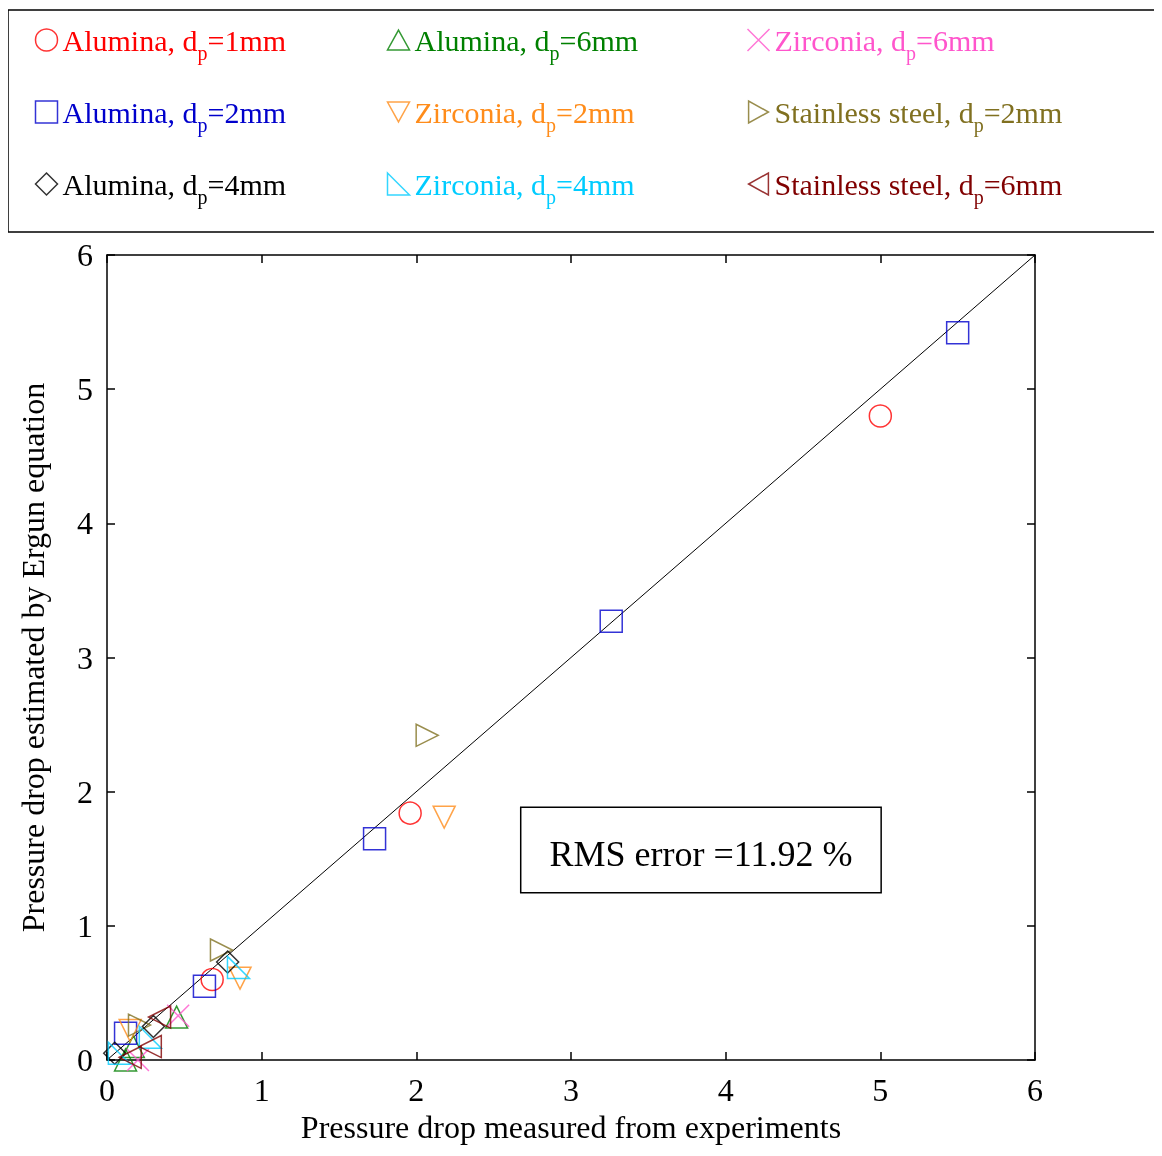  What do you see at coordinates (33, 657) in the screenshot?
I see `y-axis-title: Pressure drop estimated by Ergun equation` at bounding box center [33, 657].